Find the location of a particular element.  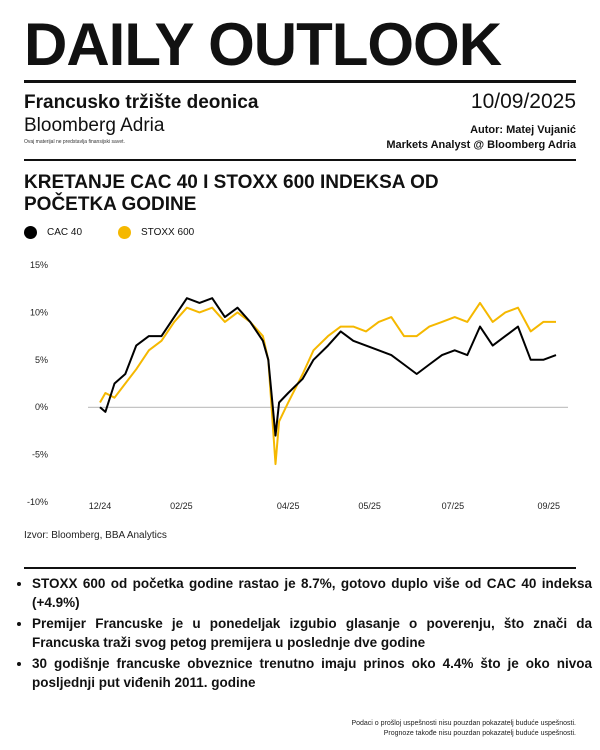

legend-item-cac: CAC 40 is located at coordinates (53, 232).